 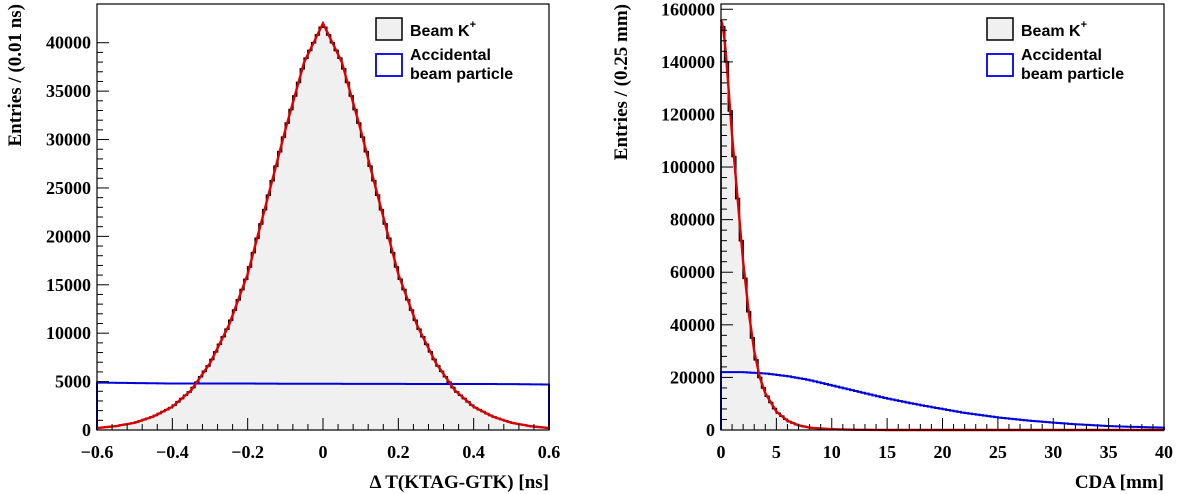 I want to click on x-tick-label: 30, so click(x=1053, y=452).